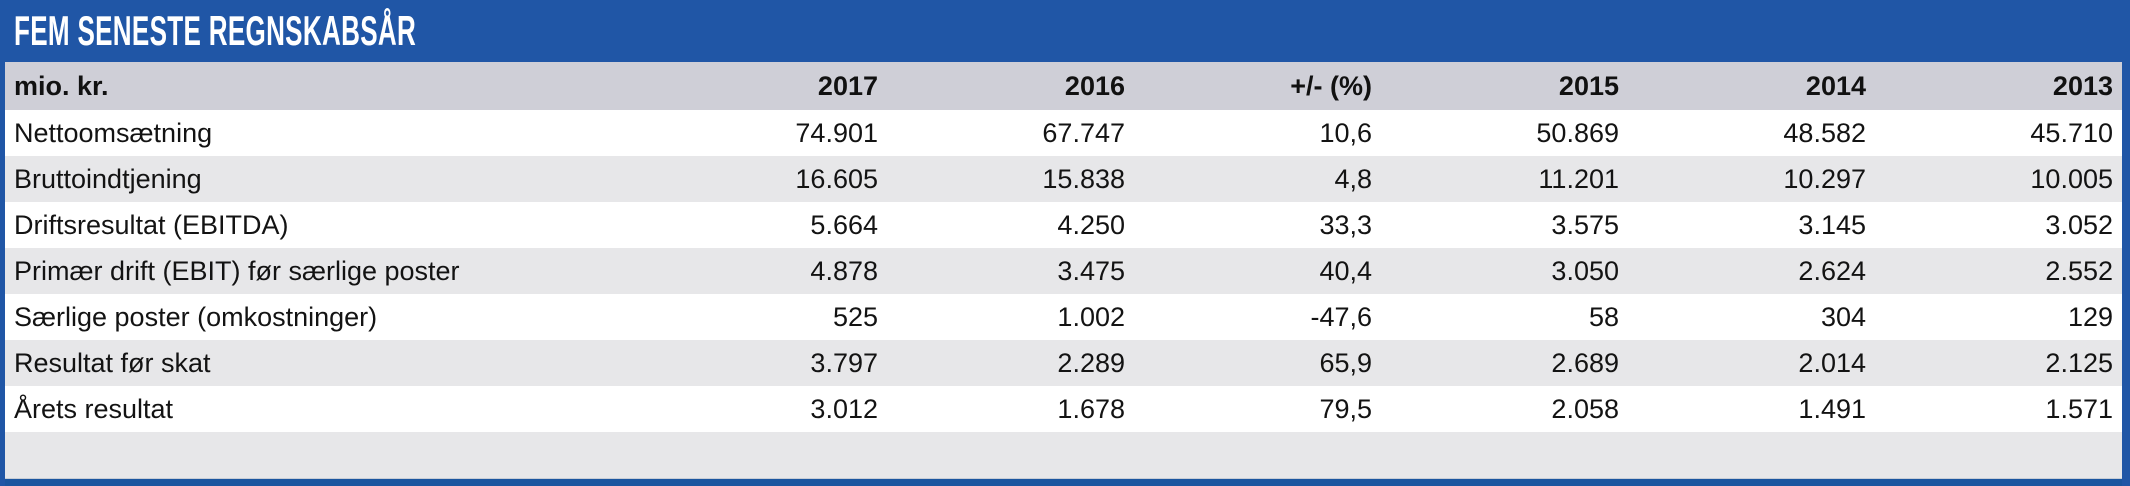  Describe the element at coordinates (61, 85) in the screenshot. I see `unit-label: mio. kr.` at that location.